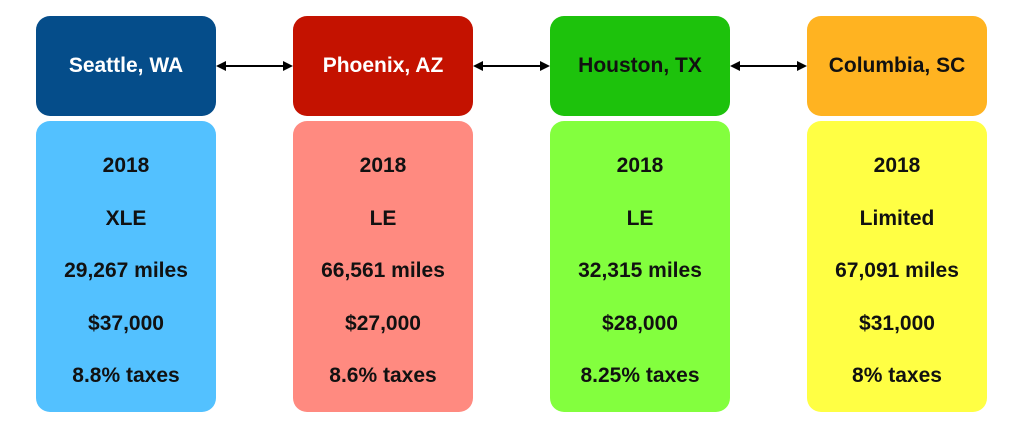 Image resolution: width=1024 pixels, height=430 pixels. Describe the element at coordinates (126, 218) in the screenshot. I see `trim-text: XLE` at that location.